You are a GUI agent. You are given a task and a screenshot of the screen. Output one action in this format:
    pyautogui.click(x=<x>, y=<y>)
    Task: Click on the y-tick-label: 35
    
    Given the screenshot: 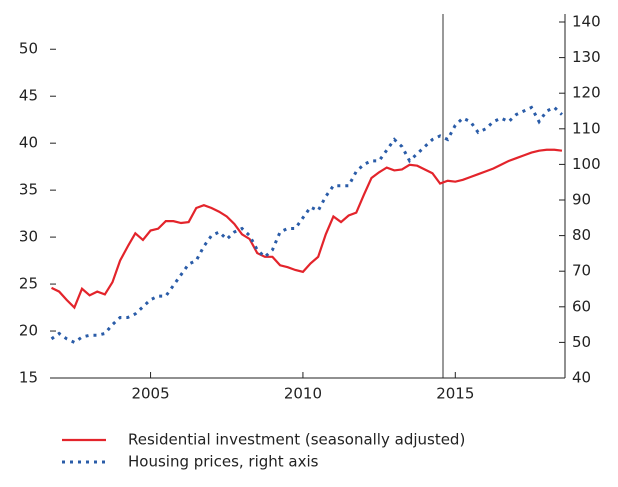 What is the action you would take?
    pyautogui.click(x=28, y=190)
    